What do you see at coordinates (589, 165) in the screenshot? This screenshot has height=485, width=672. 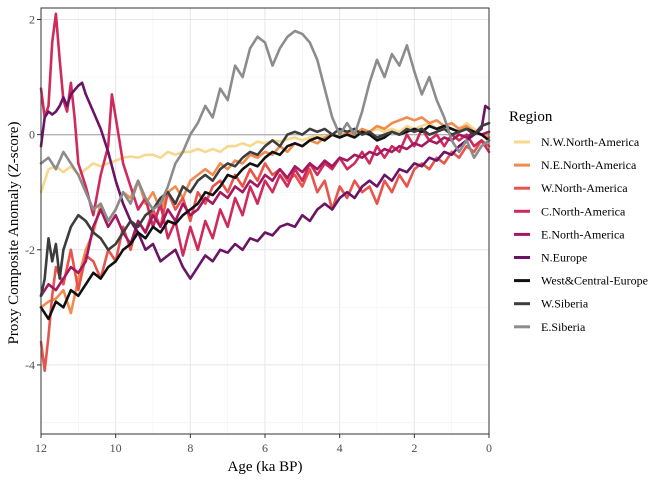 I see `legend-label: N.E.North-America` at bounding box center [589, 165].